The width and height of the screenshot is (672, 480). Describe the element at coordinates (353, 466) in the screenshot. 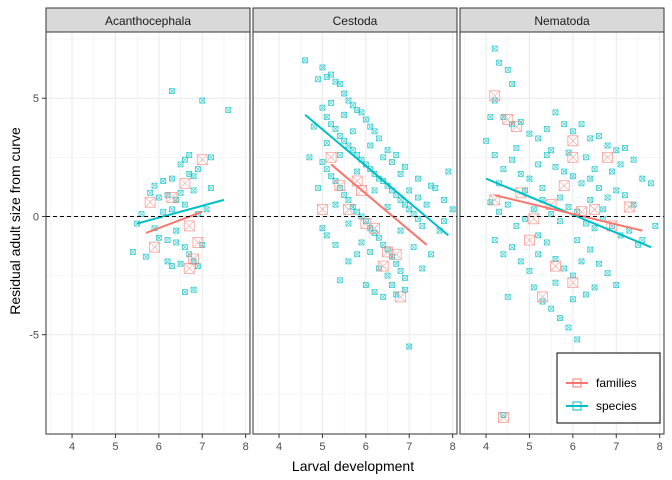

I see `x-axis-title: Larval development` at that location.